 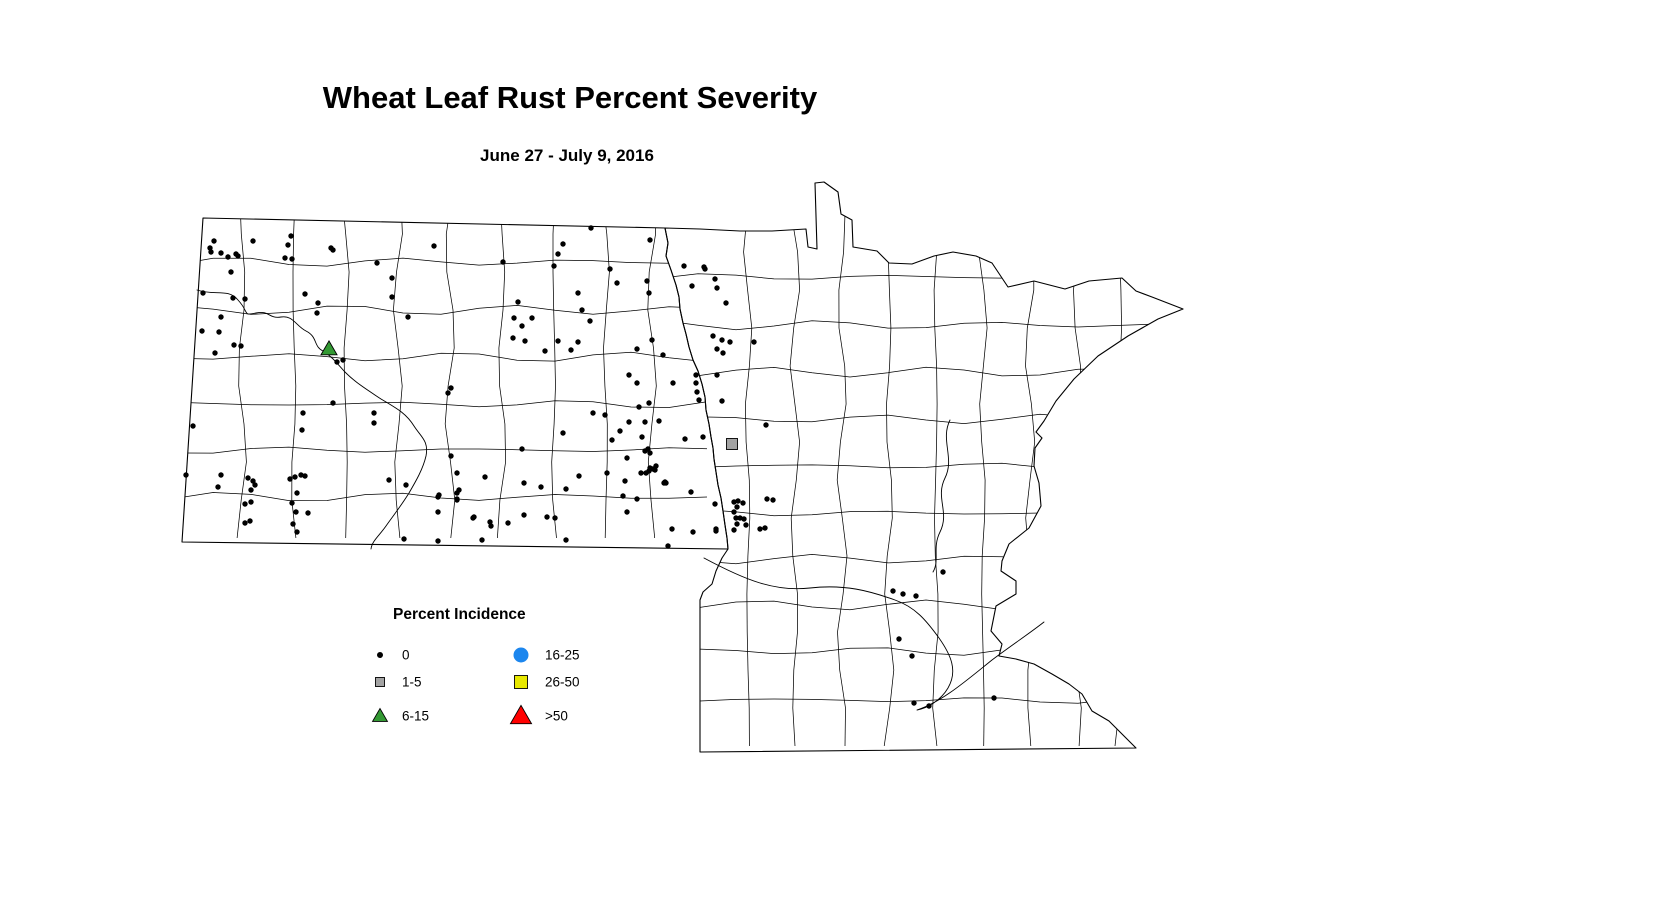 I want to click on legend-item-0: 0, so click(x=393, y=655).